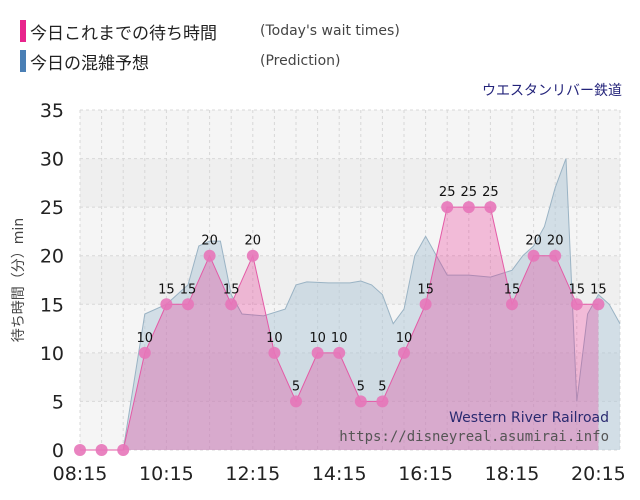 The height and width of the screenshot is (500, 640). What do you see at coordinates (23, 61) in the screenshot?
I see `legend-prediction-swatch` at bounding box center [23, 61].